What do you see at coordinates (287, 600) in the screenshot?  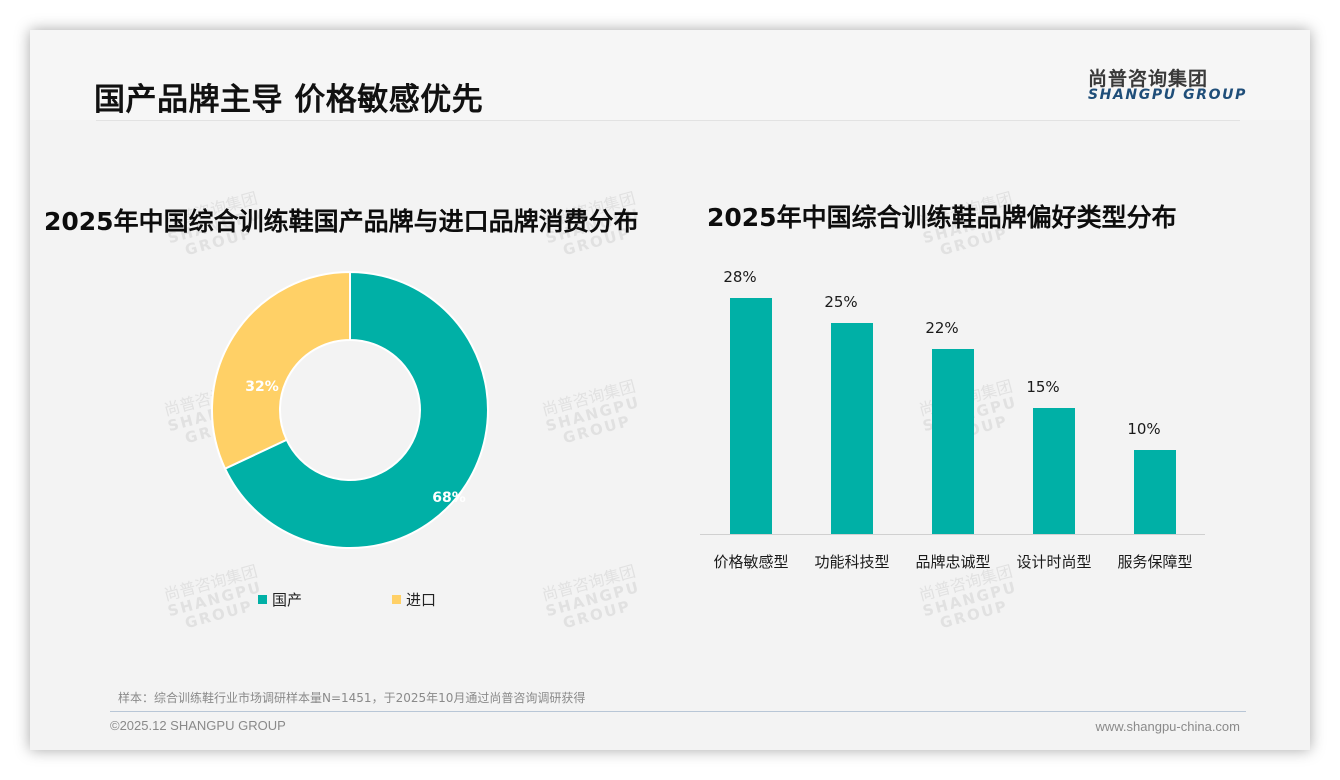 I see `legend-label: 国产` at bounding box center [287, 600].